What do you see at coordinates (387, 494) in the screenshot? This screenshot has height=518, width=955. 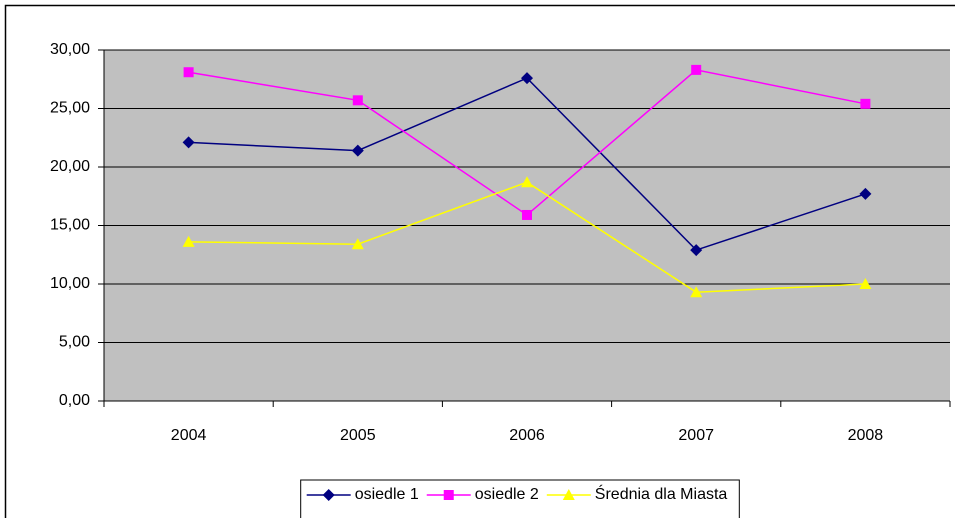 I see `legend-label: osiedle 1` at bounding box center [387, 494].